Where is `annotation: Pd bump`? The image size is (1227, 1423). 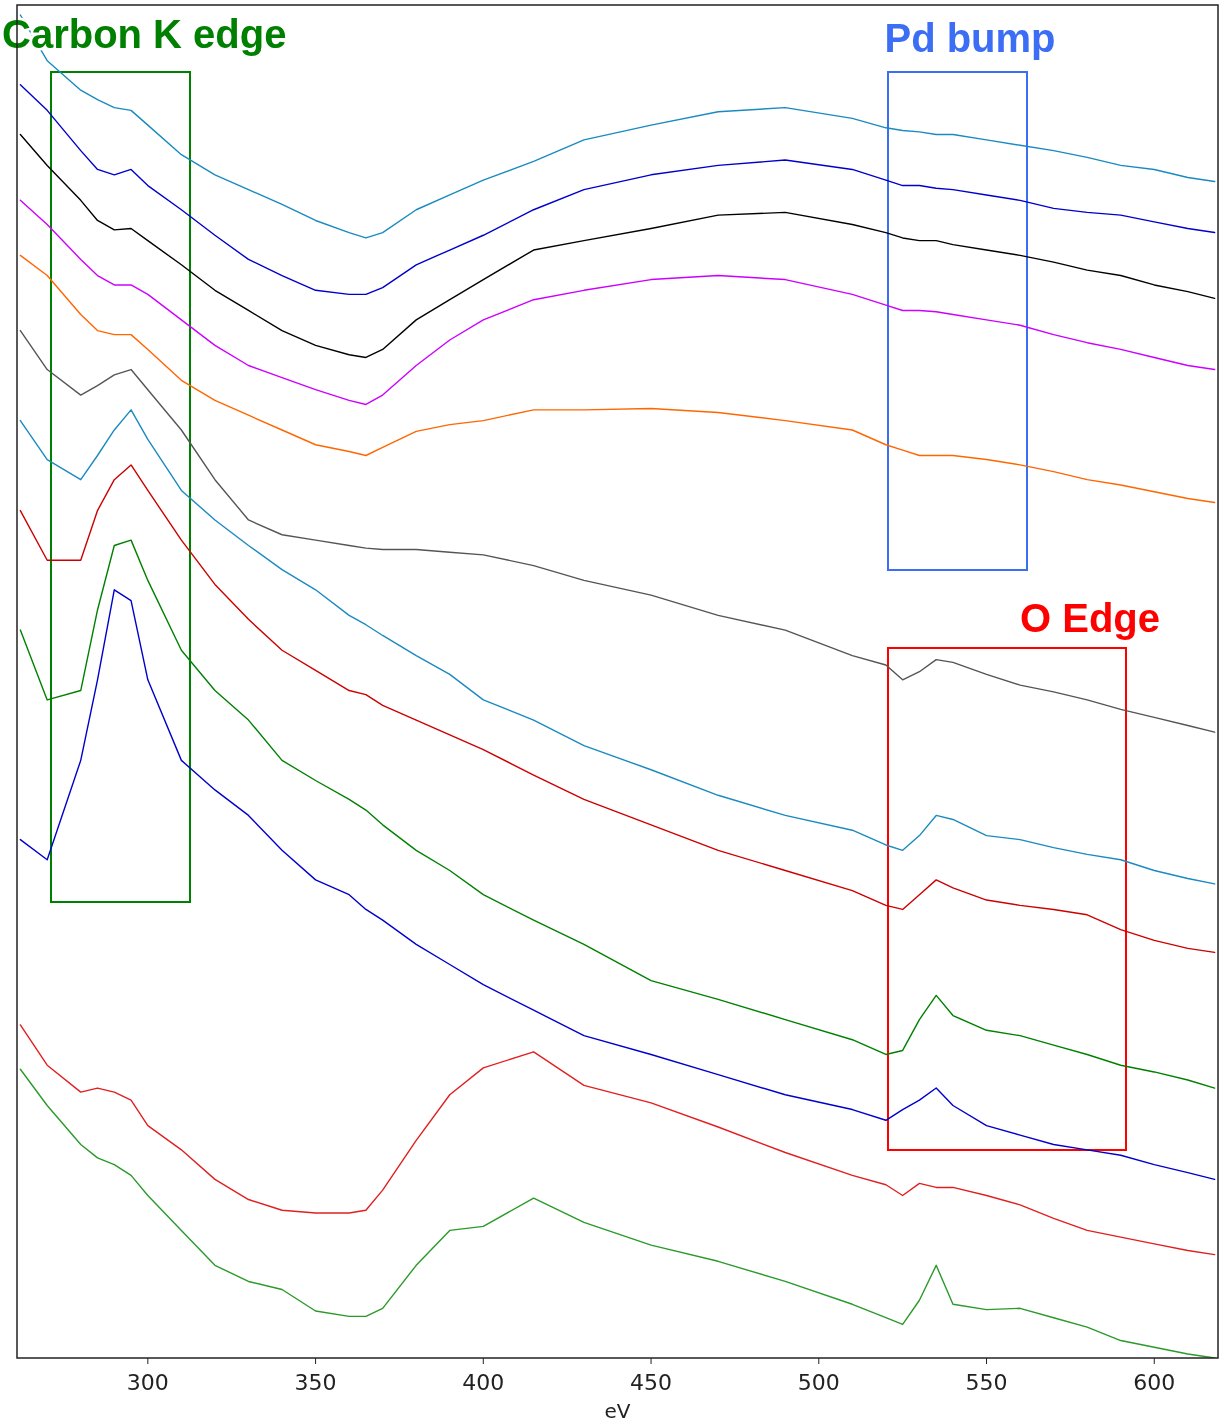
annotation: Pd bump is located at coordinates (970, 38).